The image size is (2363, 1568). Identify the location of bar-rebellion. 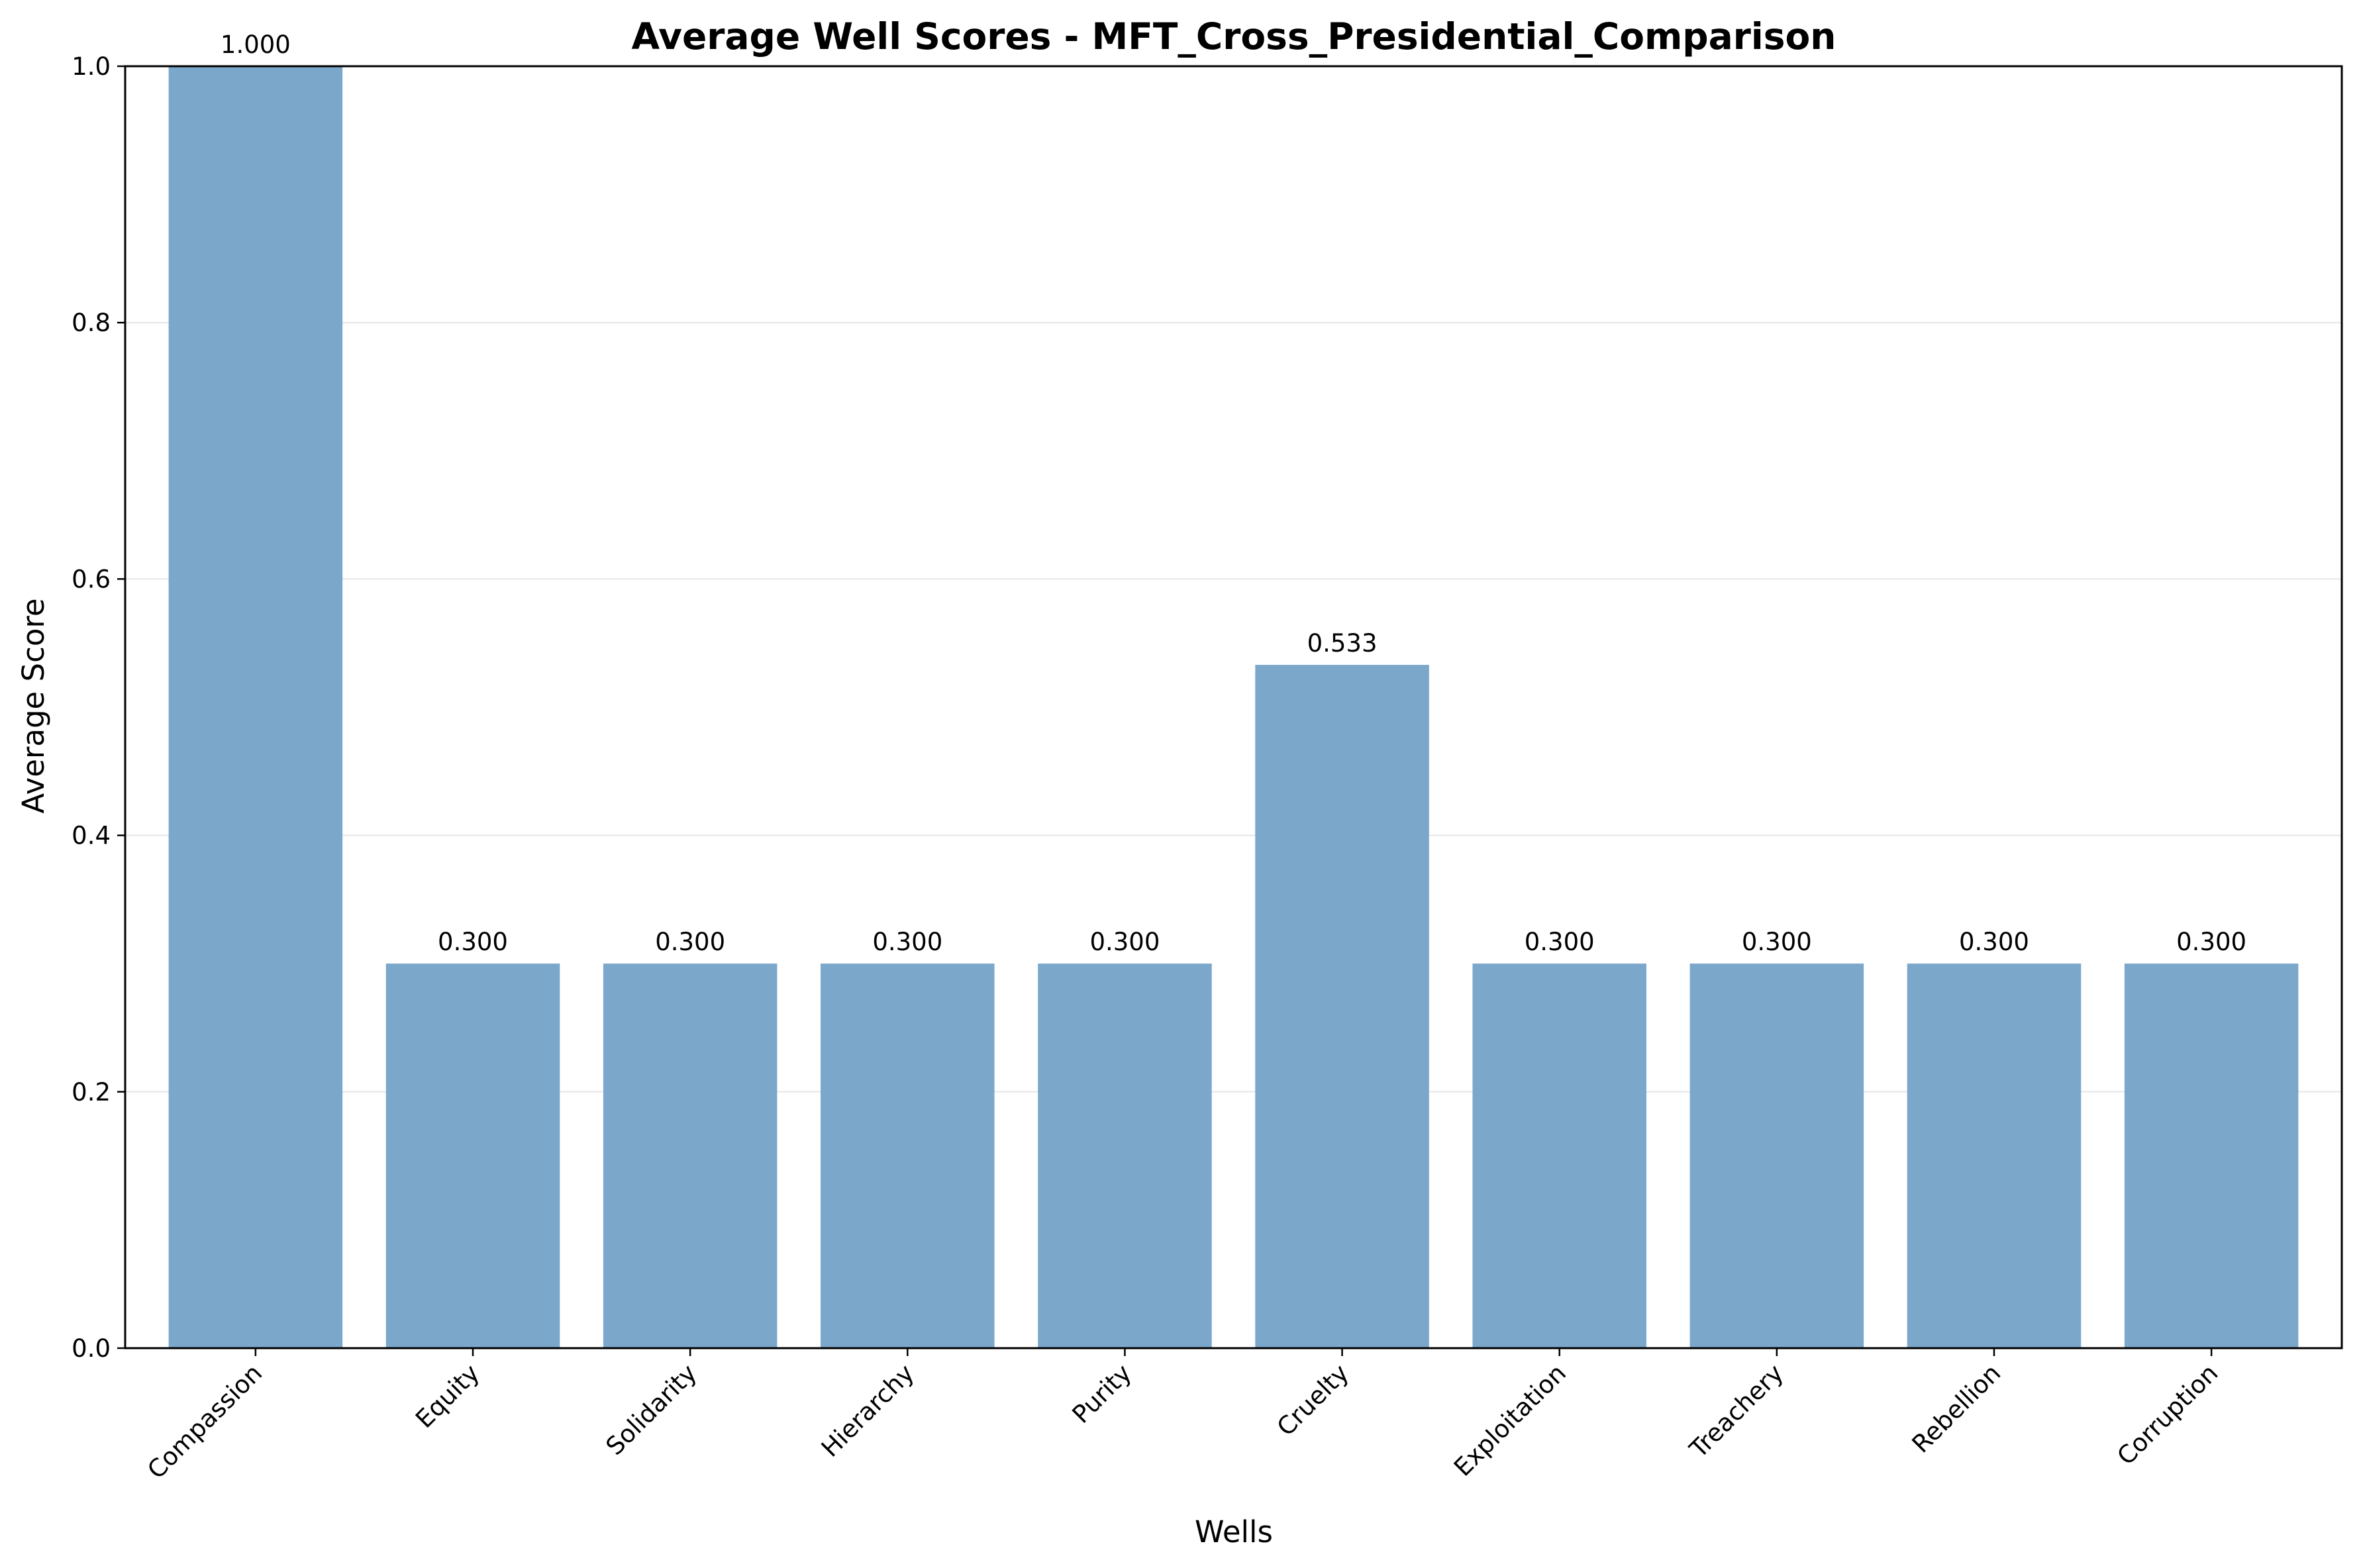
(1995, 1155).